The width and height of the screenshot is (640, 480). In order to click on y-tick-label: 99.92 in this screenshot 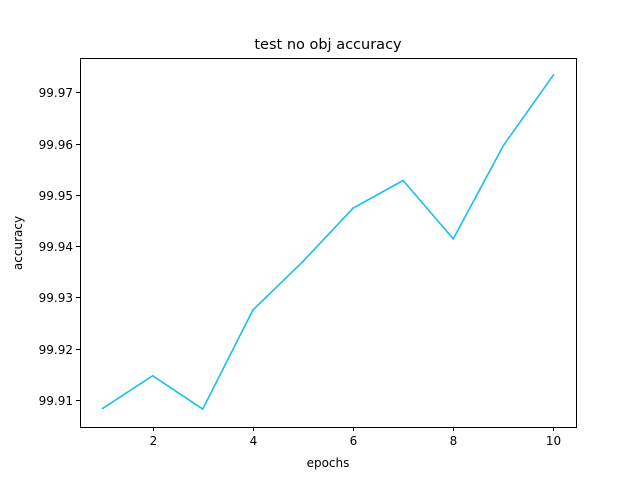, I will do `click(56, 350)`.